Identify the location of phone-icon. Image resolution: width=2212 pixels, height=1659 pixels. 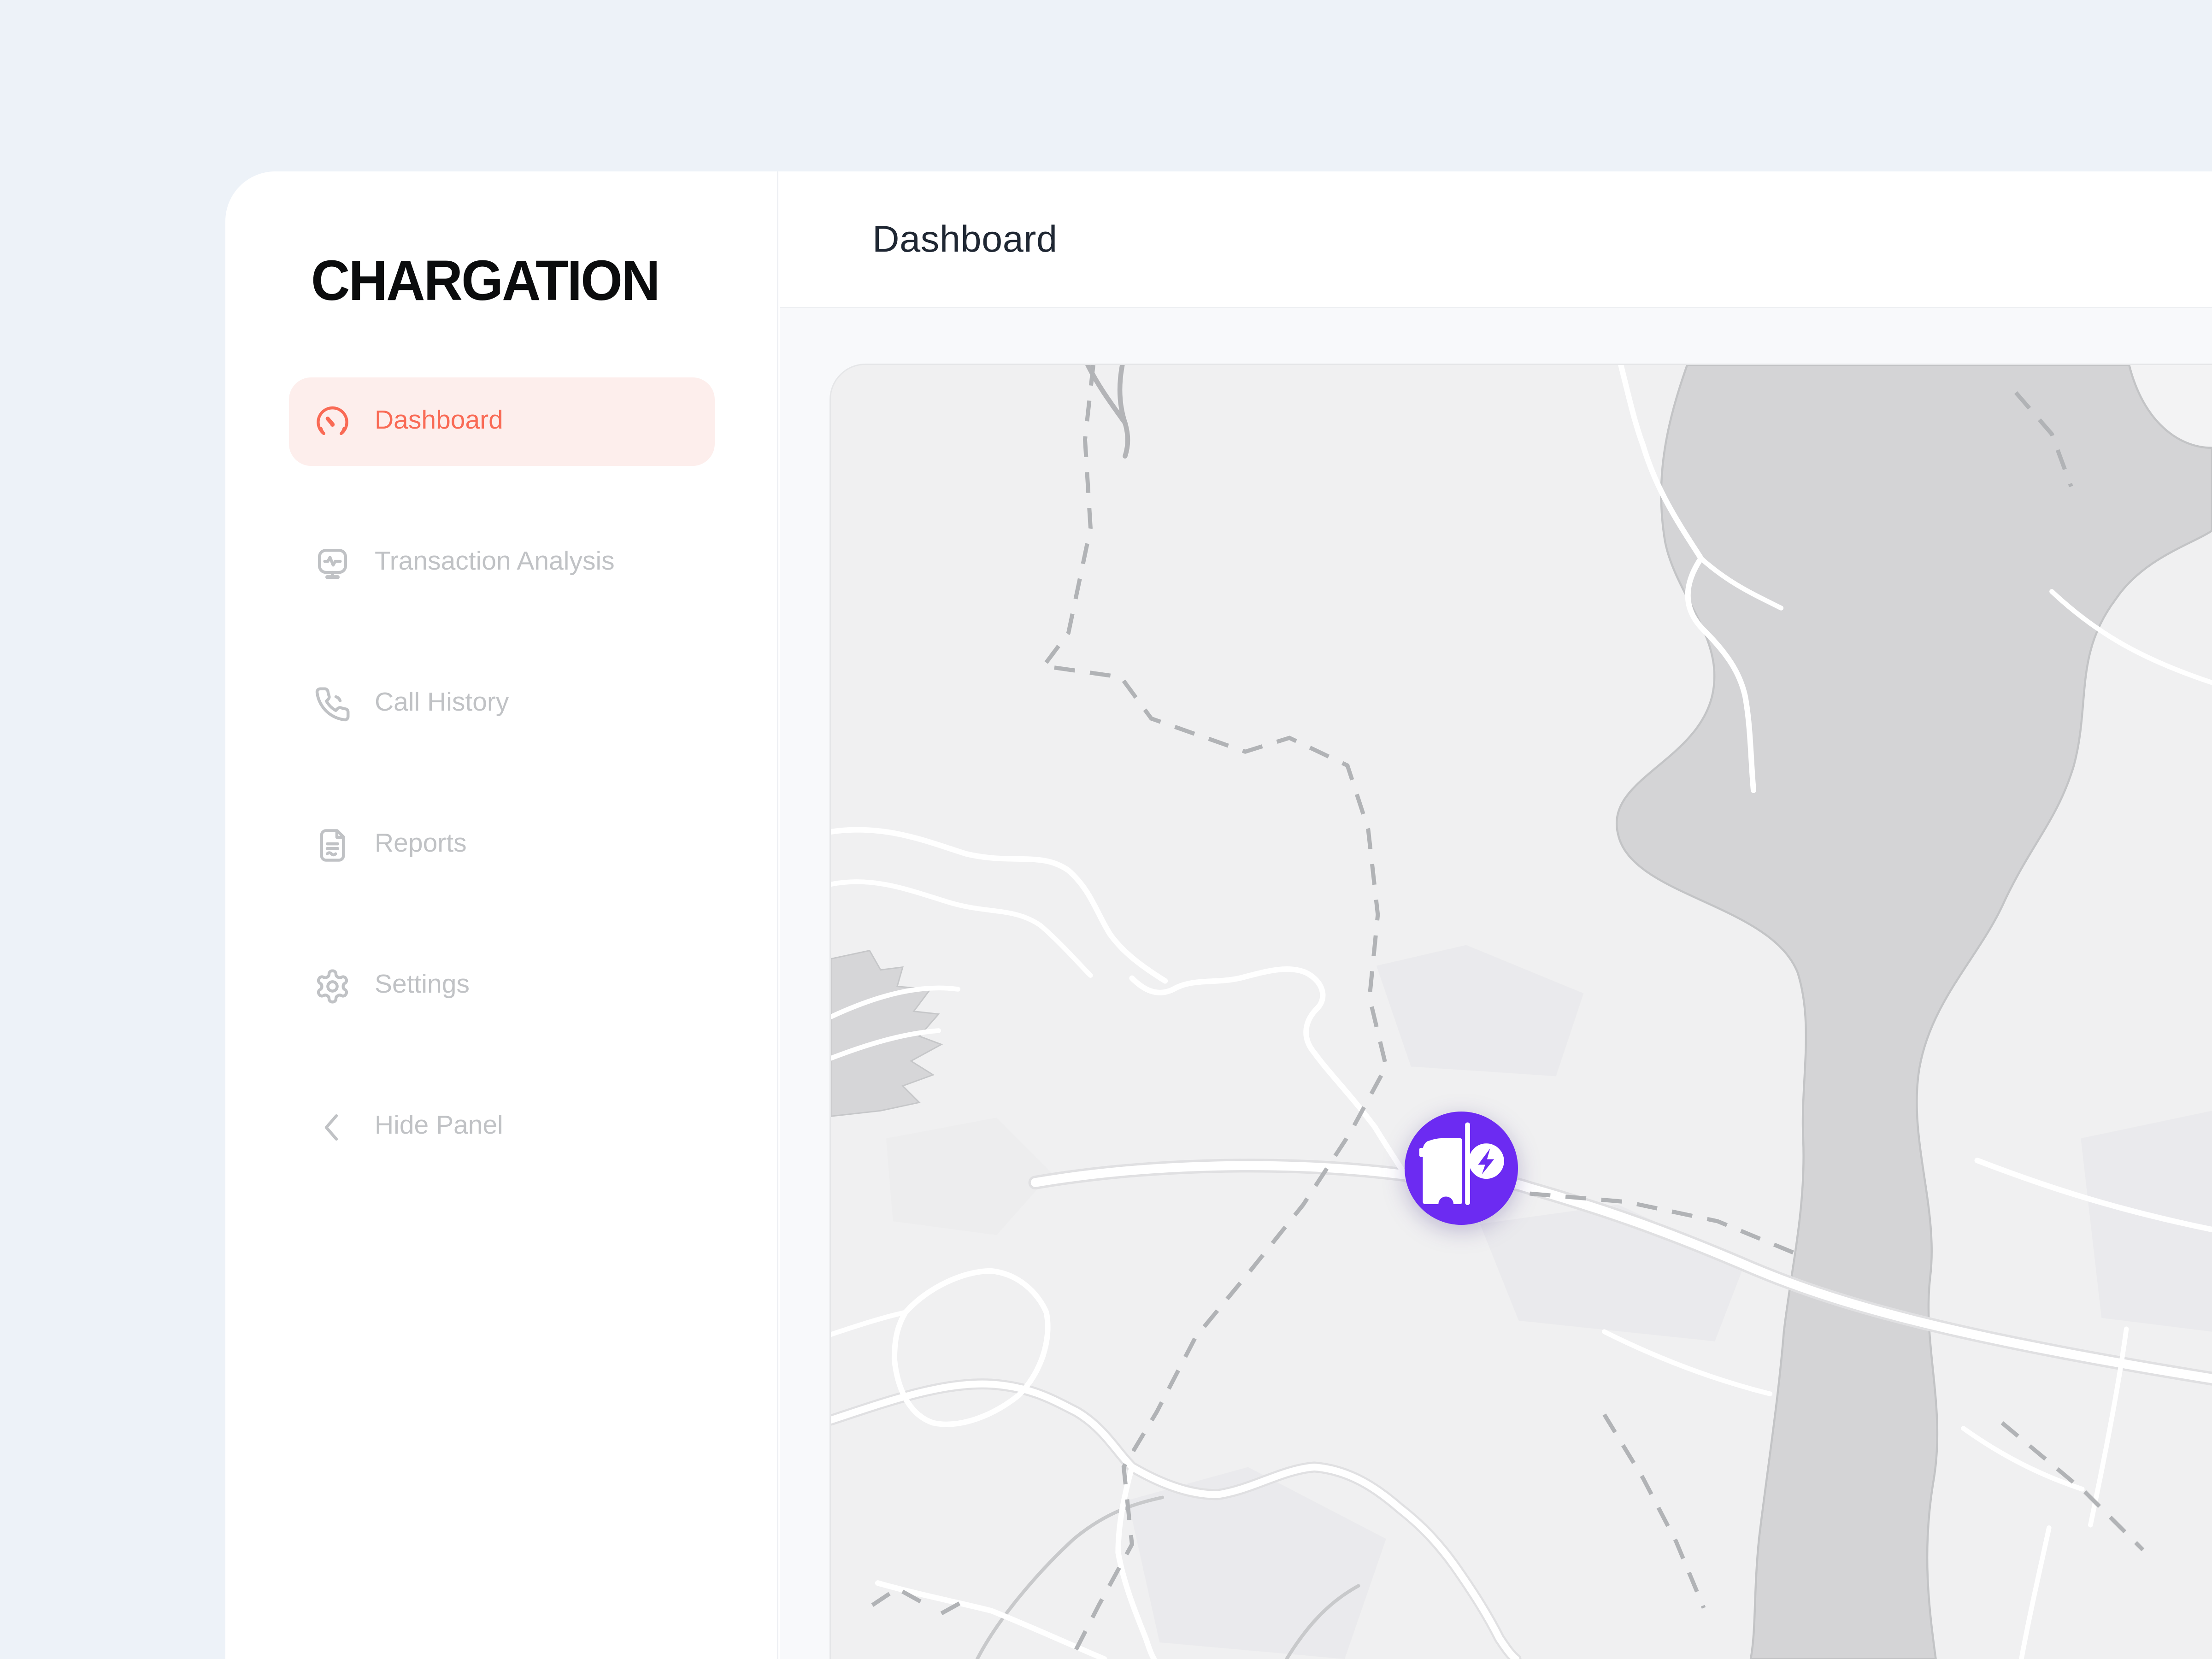
(332, 704).